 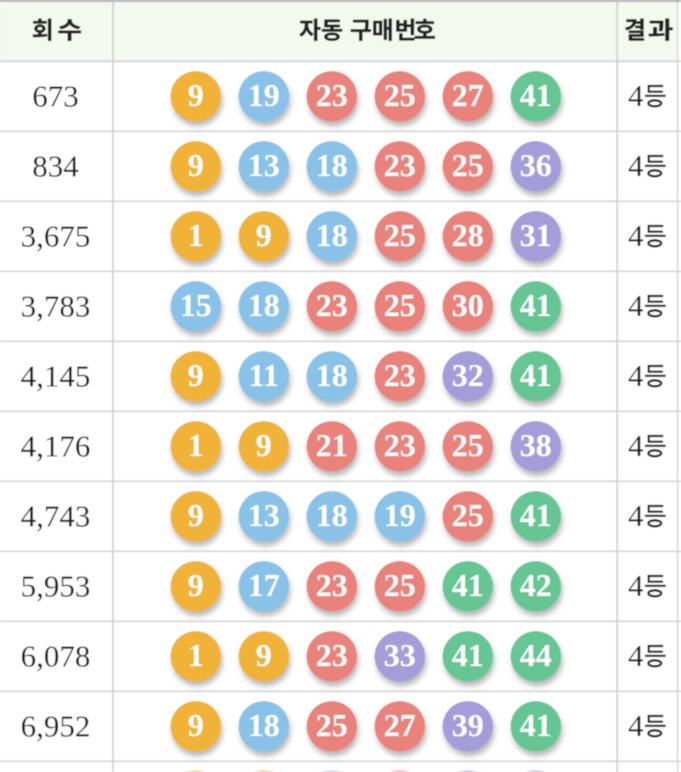 What do you see at coordinates (536, 655) in the screenshot?
I see `svg-text: 44` at bounding box center [536, 655].